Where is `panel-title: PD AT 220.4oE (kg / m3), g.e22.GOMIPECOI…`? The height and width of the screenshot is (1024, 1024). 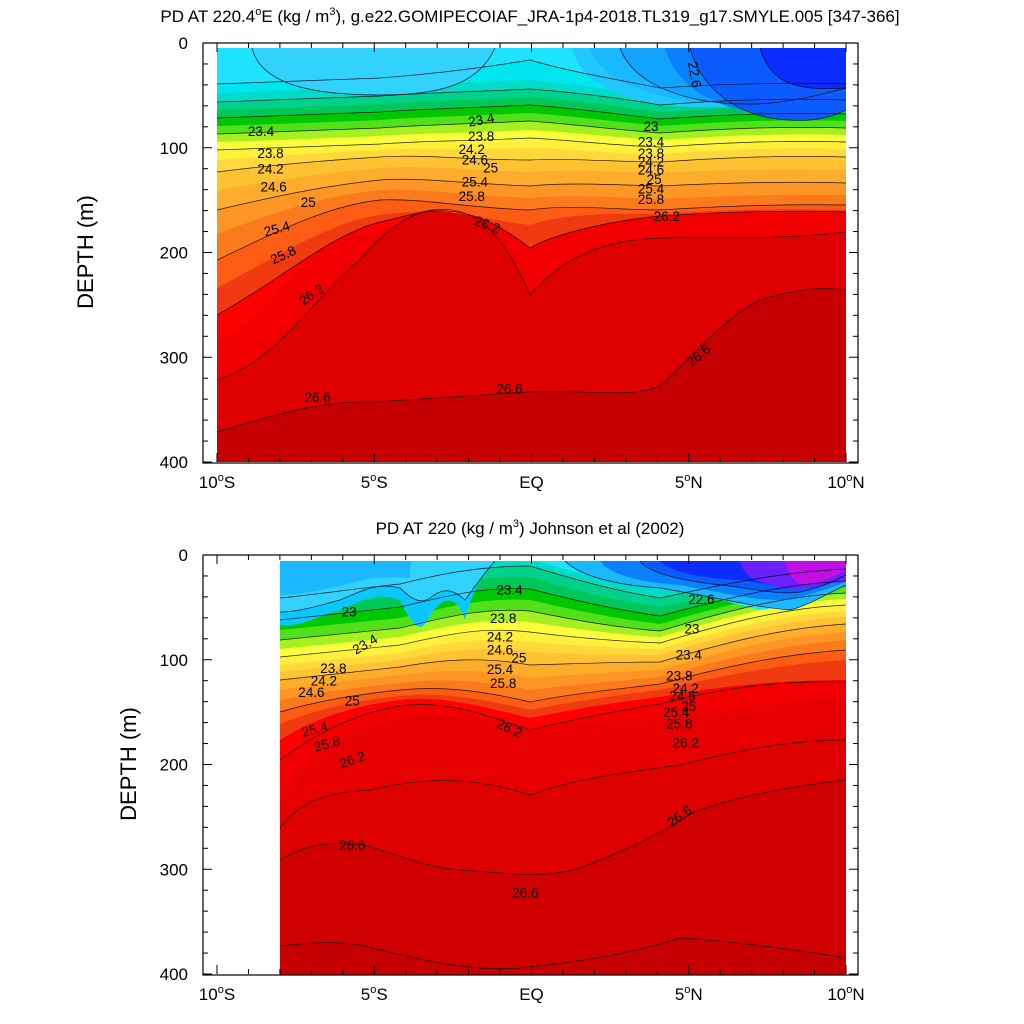 panel-title: PD AT 220.4oE (kg / m3), g.e22.GOMIPECOI… is located at coordinates (529, 16).